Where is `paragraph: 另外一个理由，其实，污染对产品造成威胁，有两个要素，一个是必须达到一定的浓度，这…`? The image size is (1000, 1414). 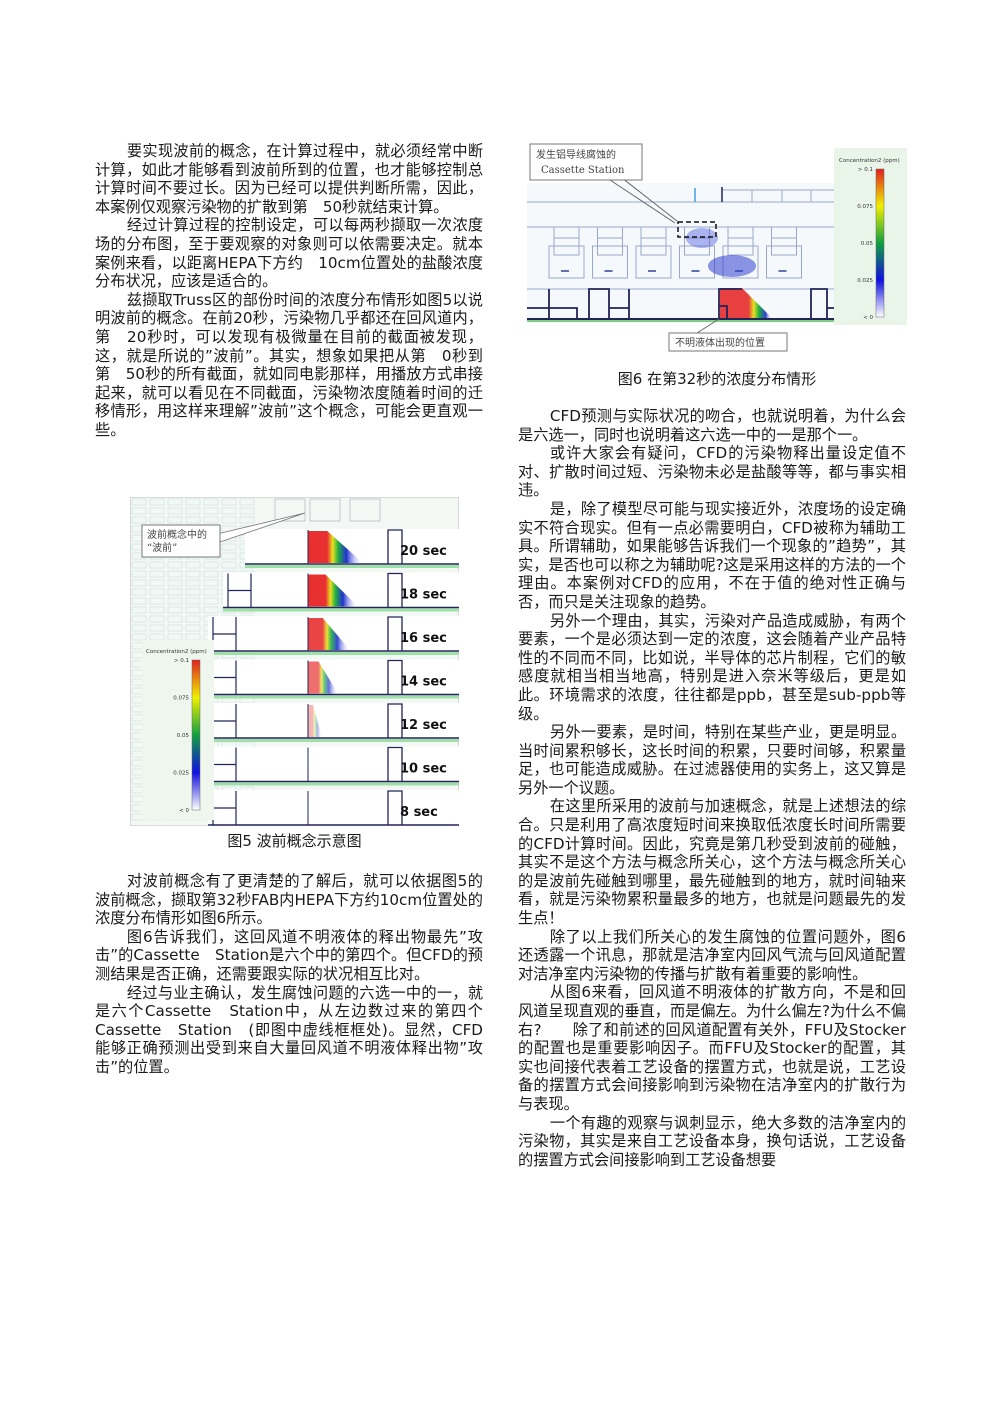 paragraph: 另外一个理由，其实，污染对产品造成威胁，有两个要素，一个是必须达到一定的浓度，这… is located at coordinates (712, 667).